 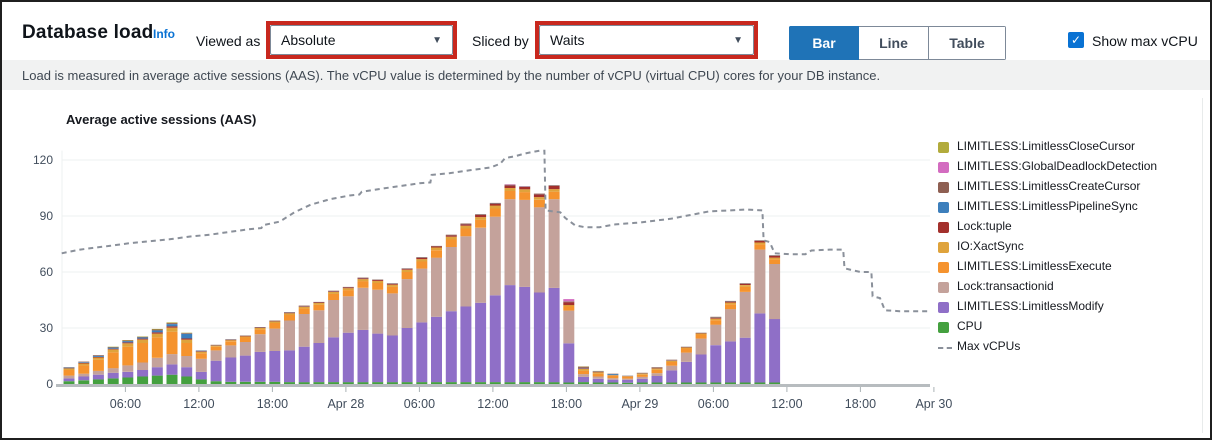 What do you see at coordinates (1072, 309) in the screenshot?
I see `legend-item: LIMITLESS:LimitlessModify` at bounding box center [1072, 309].